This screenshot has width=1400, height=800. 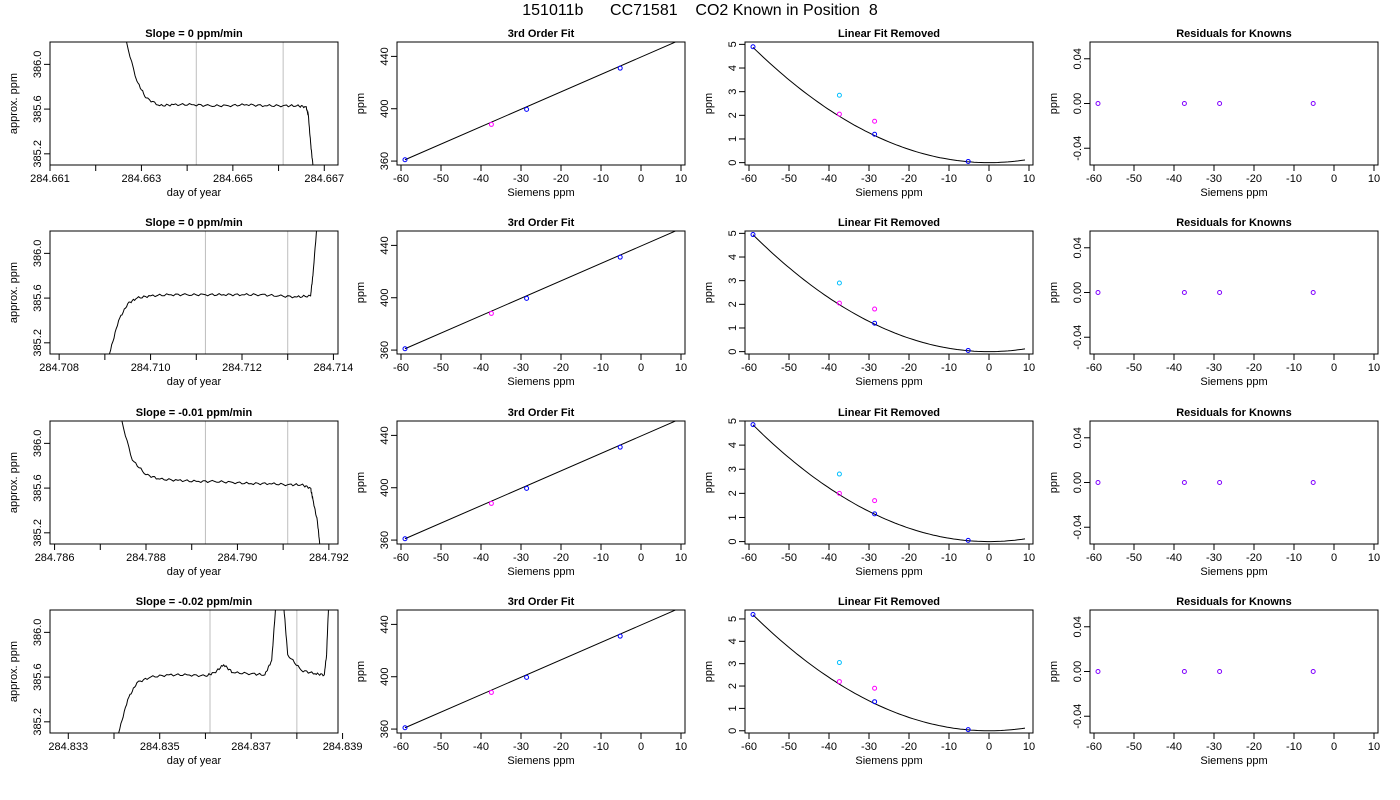 What do you see at coordinates (251, 747) in the screenshot?
I see `x-tick-label: 284.837` at bounding box center [251, 747].